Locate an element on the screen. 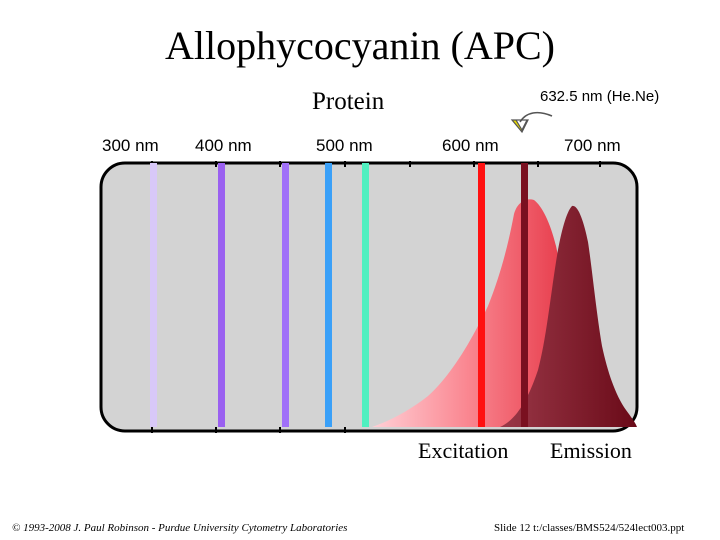  tick-label-600: 600 nm is located at coordinates (470, 145).